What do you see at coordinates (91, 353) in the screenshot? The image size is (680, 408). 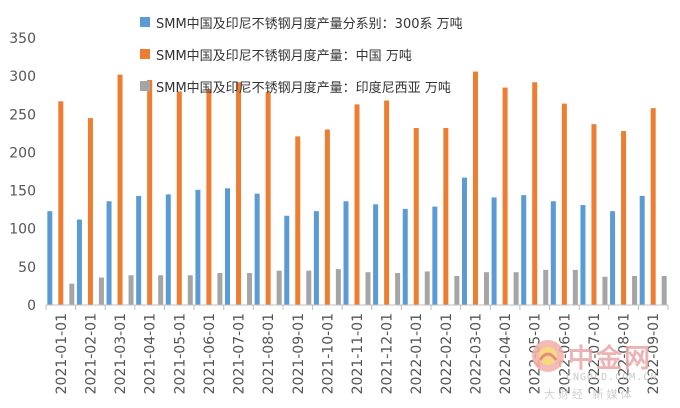 I see `x-tick-label: 2021-02-01` at bounding box center [91, 353].